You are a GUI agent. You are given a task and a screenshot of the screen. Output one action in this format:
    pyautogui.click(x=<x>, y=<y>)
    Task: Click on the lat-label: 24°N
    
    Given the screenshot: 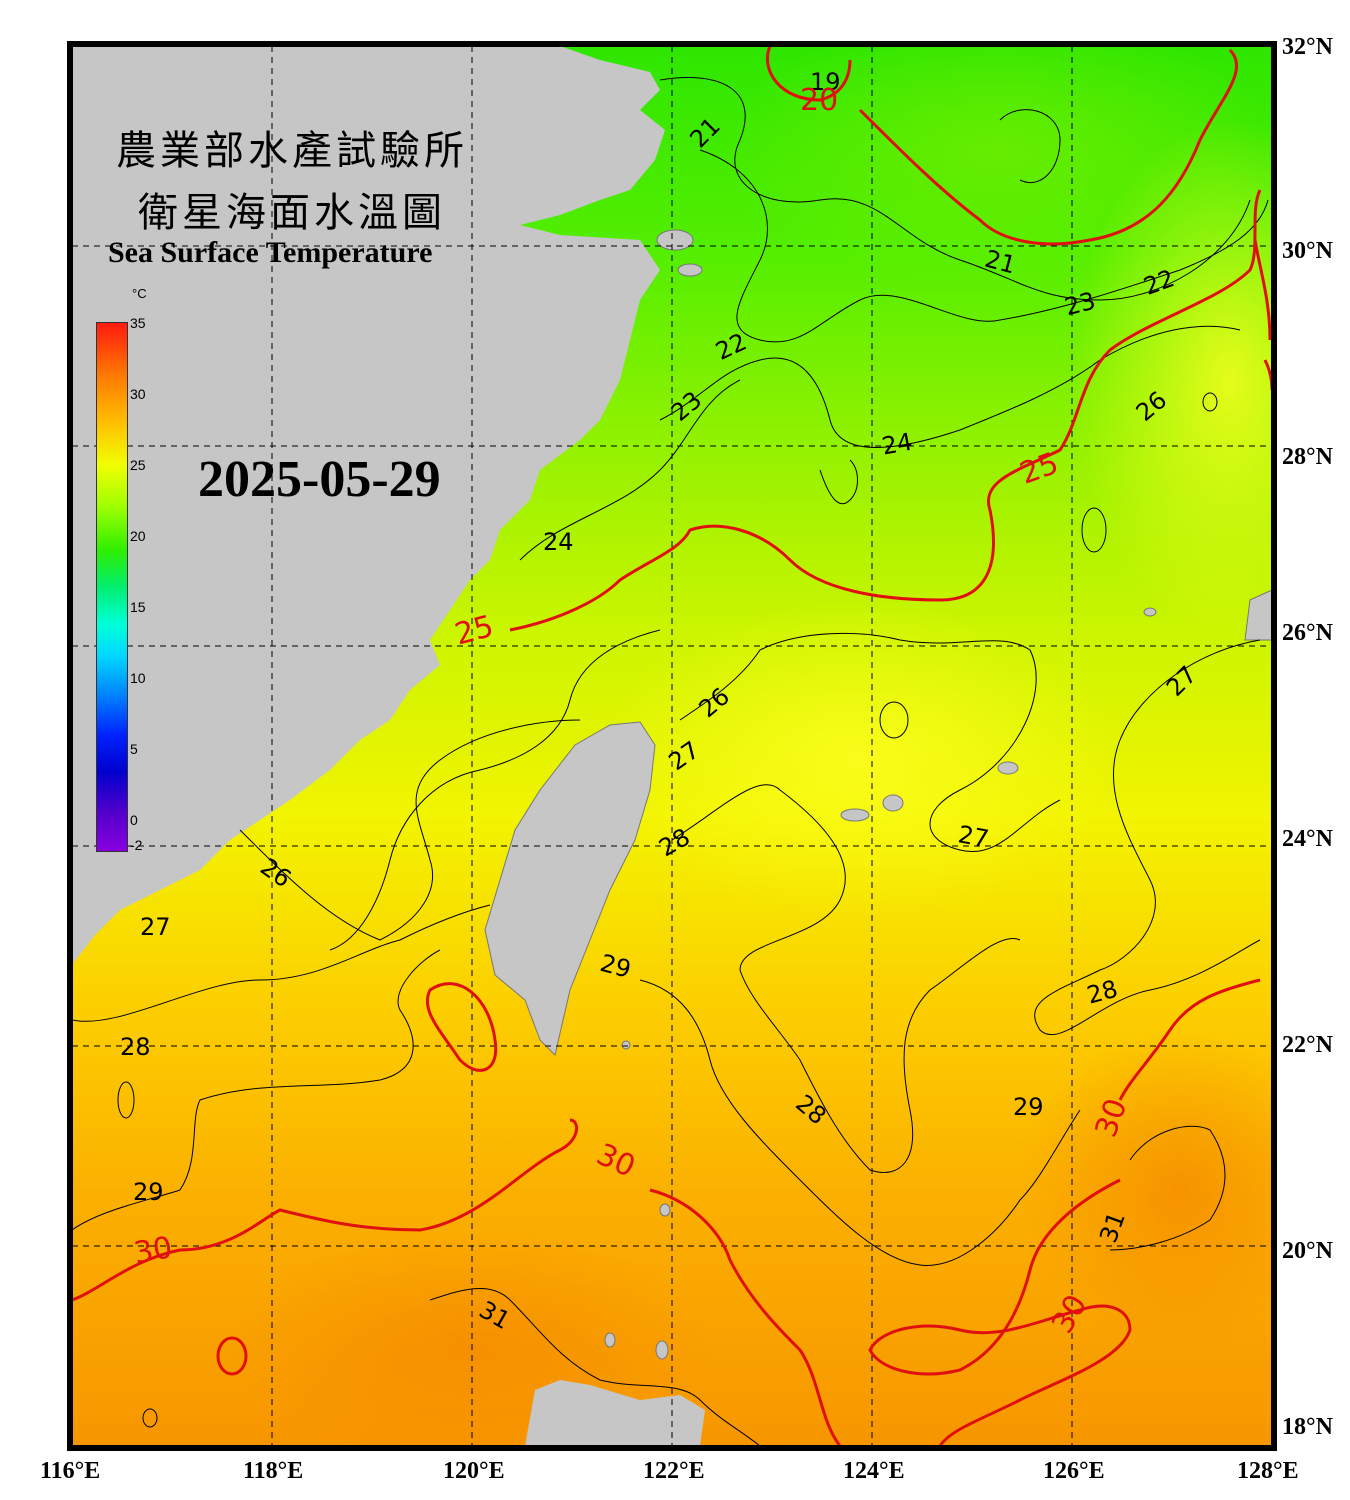 What is the action you would take?
    pyautogui.click(x=1308, y=839)
    